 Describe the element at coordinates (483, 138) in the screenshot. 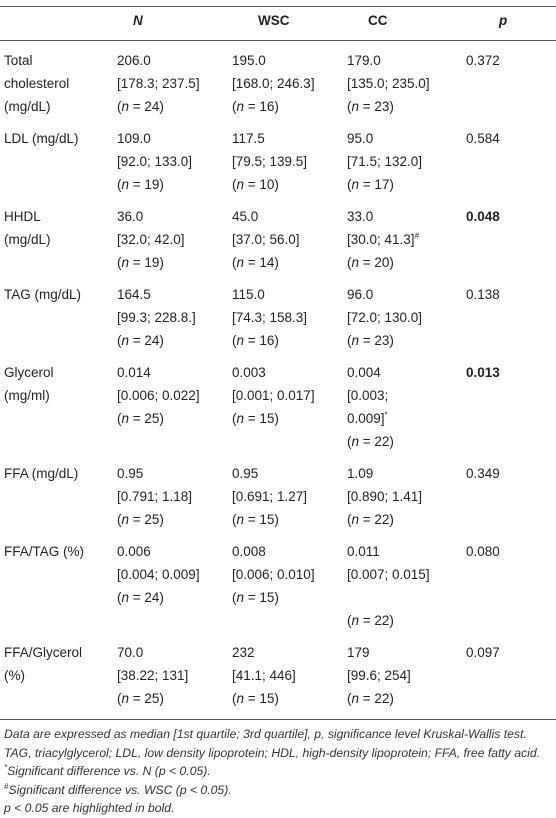

I see `cell-line: 0.584` at that location.